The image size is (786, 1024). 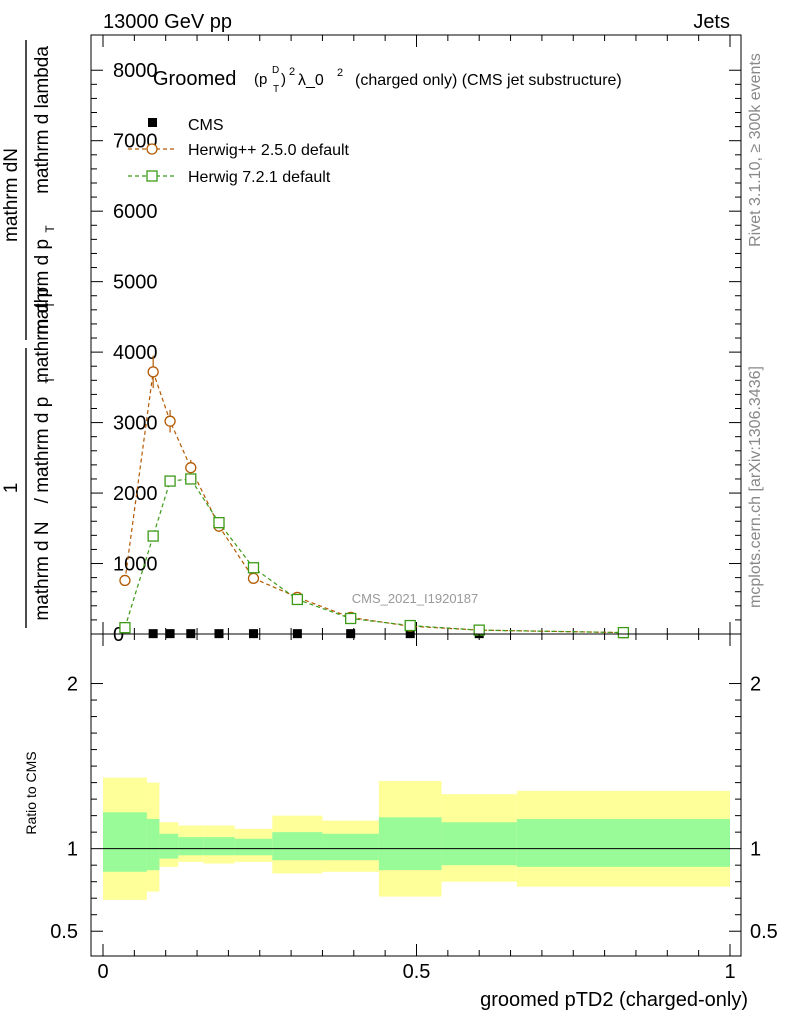 What do you see at coordinates (764, 932) in the screenshot?
I see `ratio-ytick-label-right: 0.5` at bounding box center [764, 932].